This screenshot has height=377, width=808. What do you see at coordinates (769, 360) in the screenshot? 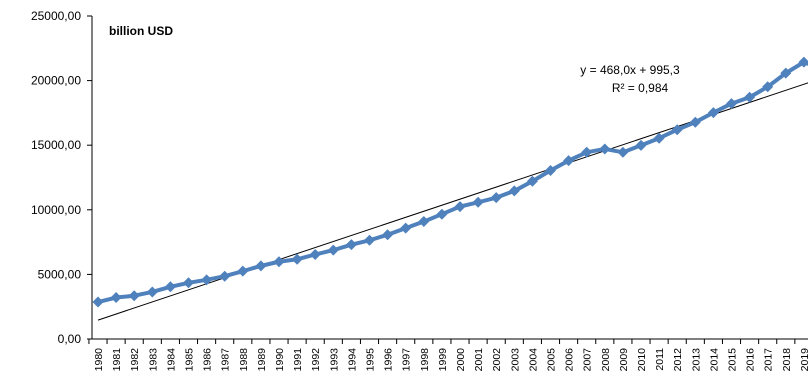
I see `x-tick-label: 2017` at bounding box center [769, 360].